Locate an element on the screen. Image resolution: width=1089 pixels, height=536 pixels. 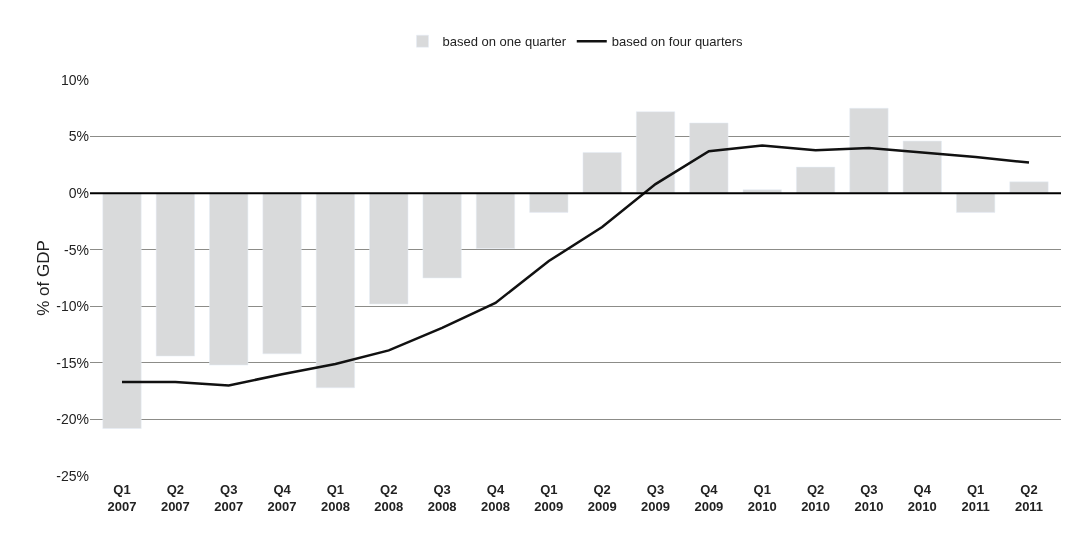
x-tick-label: Q2 2008 is located at coordinates (389, 498).